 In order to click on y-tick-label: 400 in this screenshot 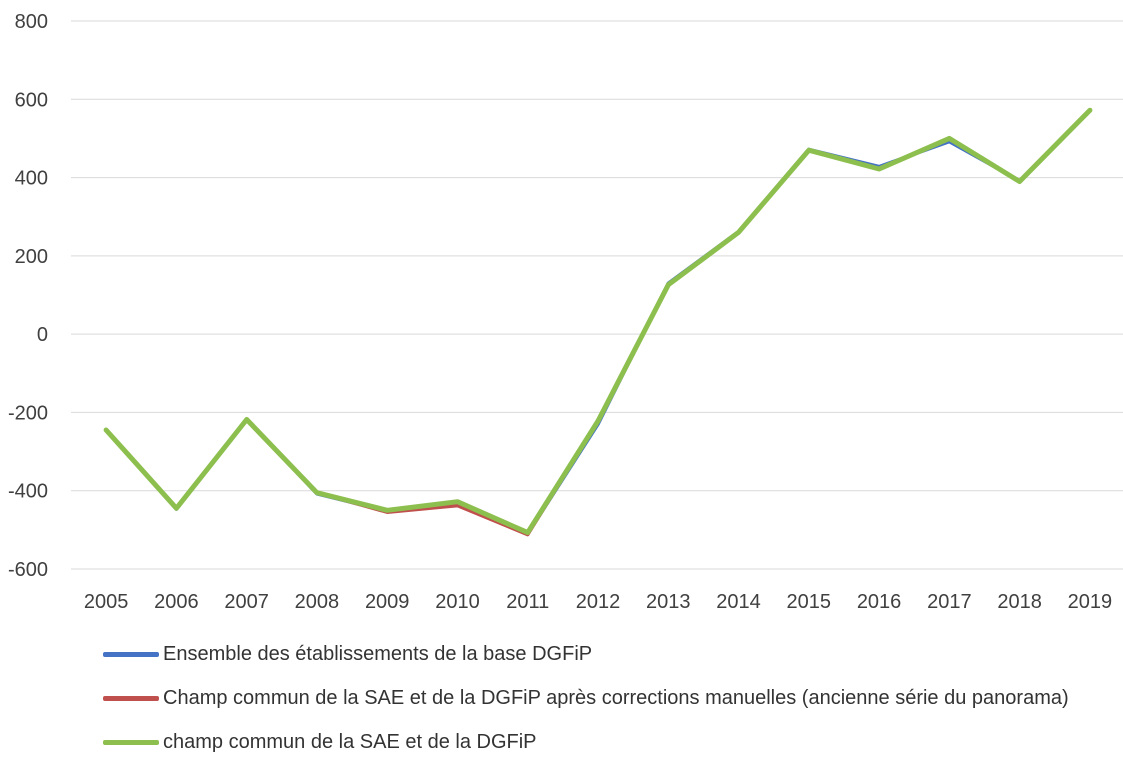, I will do `click(31, 179)`.